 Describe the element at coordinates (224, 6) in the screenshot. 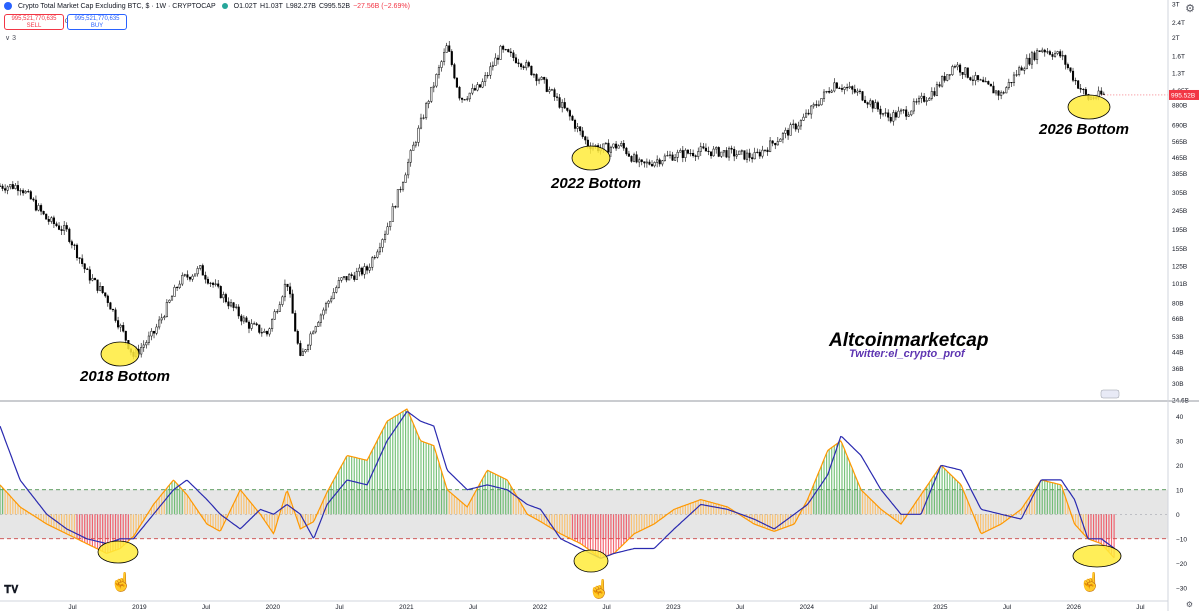

I see `market-status-icon` at that location.